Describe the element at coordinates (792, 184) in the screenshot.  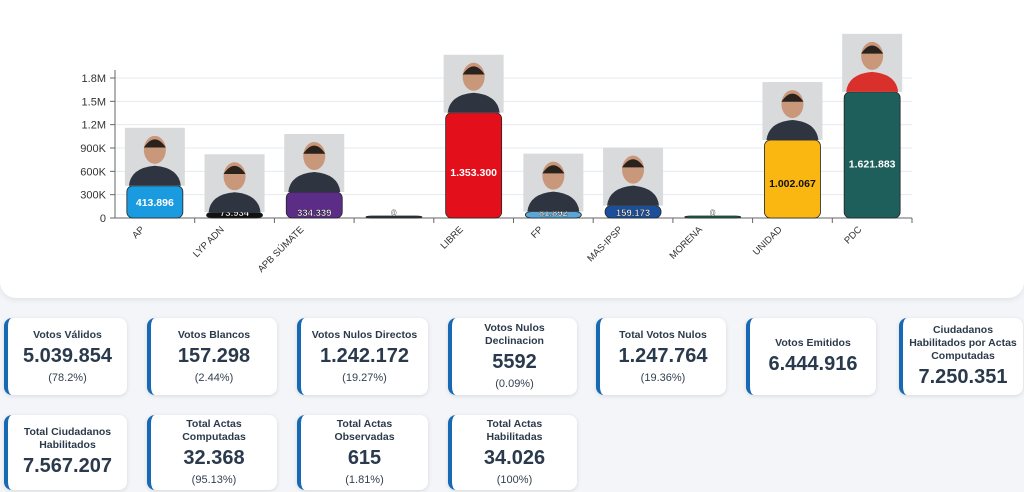
I see `bar-value-label: 1.002.067` at that location.